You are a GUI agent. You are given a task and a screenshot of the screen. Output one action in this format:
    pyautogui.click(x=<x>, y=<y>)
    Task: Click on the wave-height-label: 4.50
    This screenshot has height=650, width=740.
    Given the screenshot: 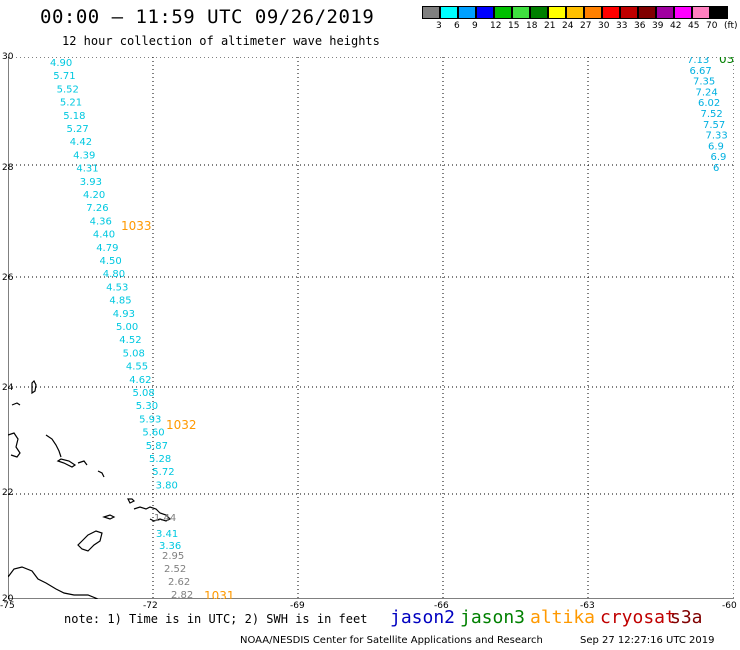 What is the action you would take?
    pyautogui.click(x=111, y=261)
    